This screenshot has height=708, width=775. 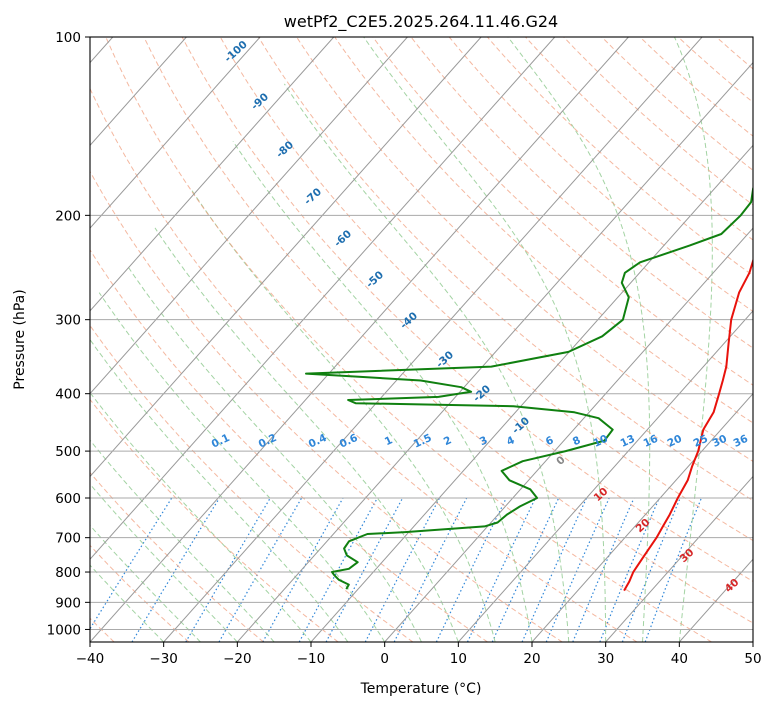 What do you see at coordinates (68, 38) in the screenshot?
I see `y-tick-label: 100` at bounding box center [68, 38].